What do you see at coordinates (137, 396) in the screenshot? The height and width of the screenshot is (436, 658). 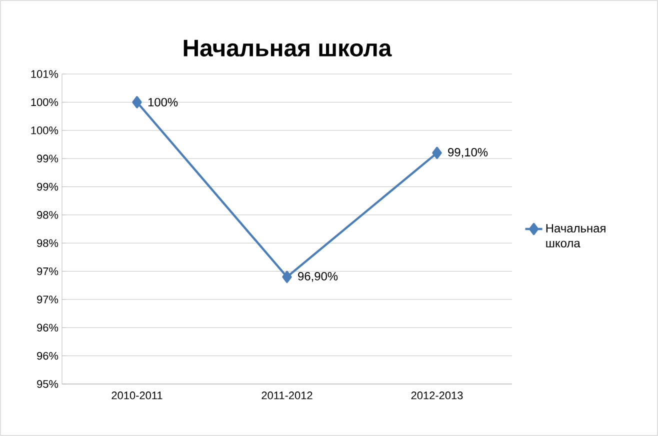 I see `x-tick-label: 2010-2011` at bounding box center [137, 396].